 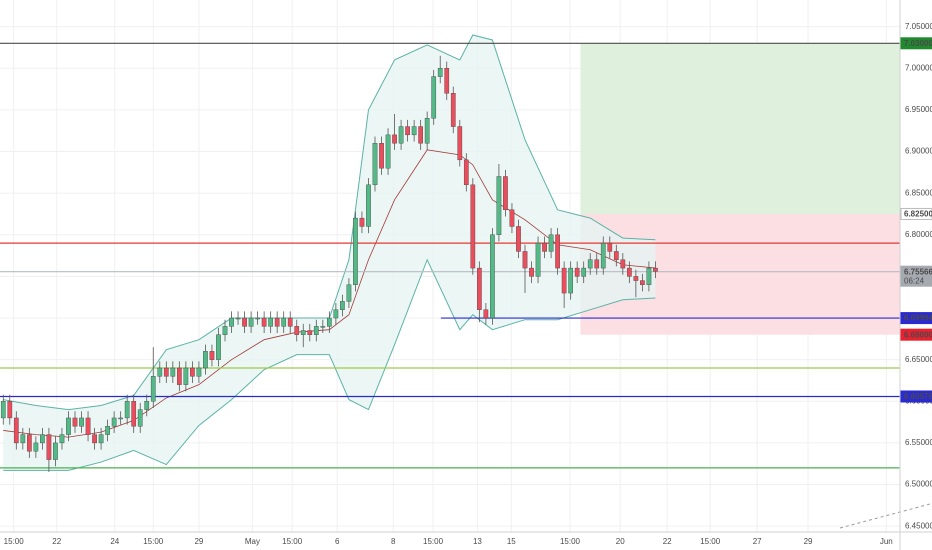 I want to click on x-tick-label: 27, so click(x=757, y=541).